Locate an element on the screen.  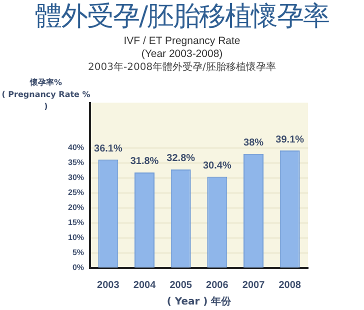
y-tick-label: 5% is located at coordinates (78, 253).